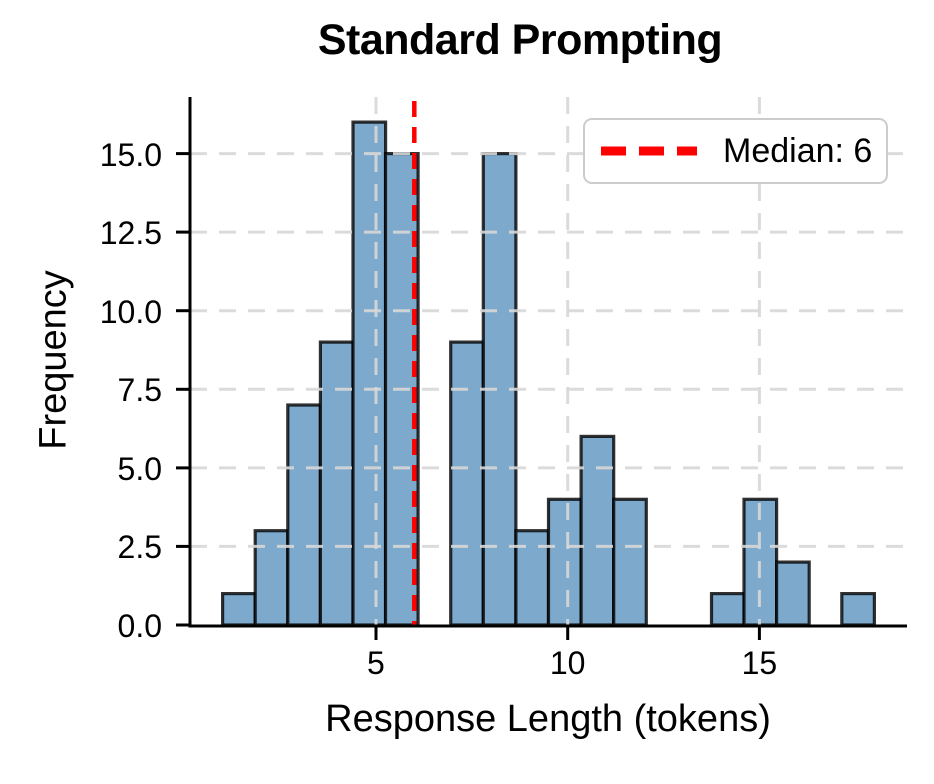  I want to click on median-line-legend-sample-icon, so click(649, 151).